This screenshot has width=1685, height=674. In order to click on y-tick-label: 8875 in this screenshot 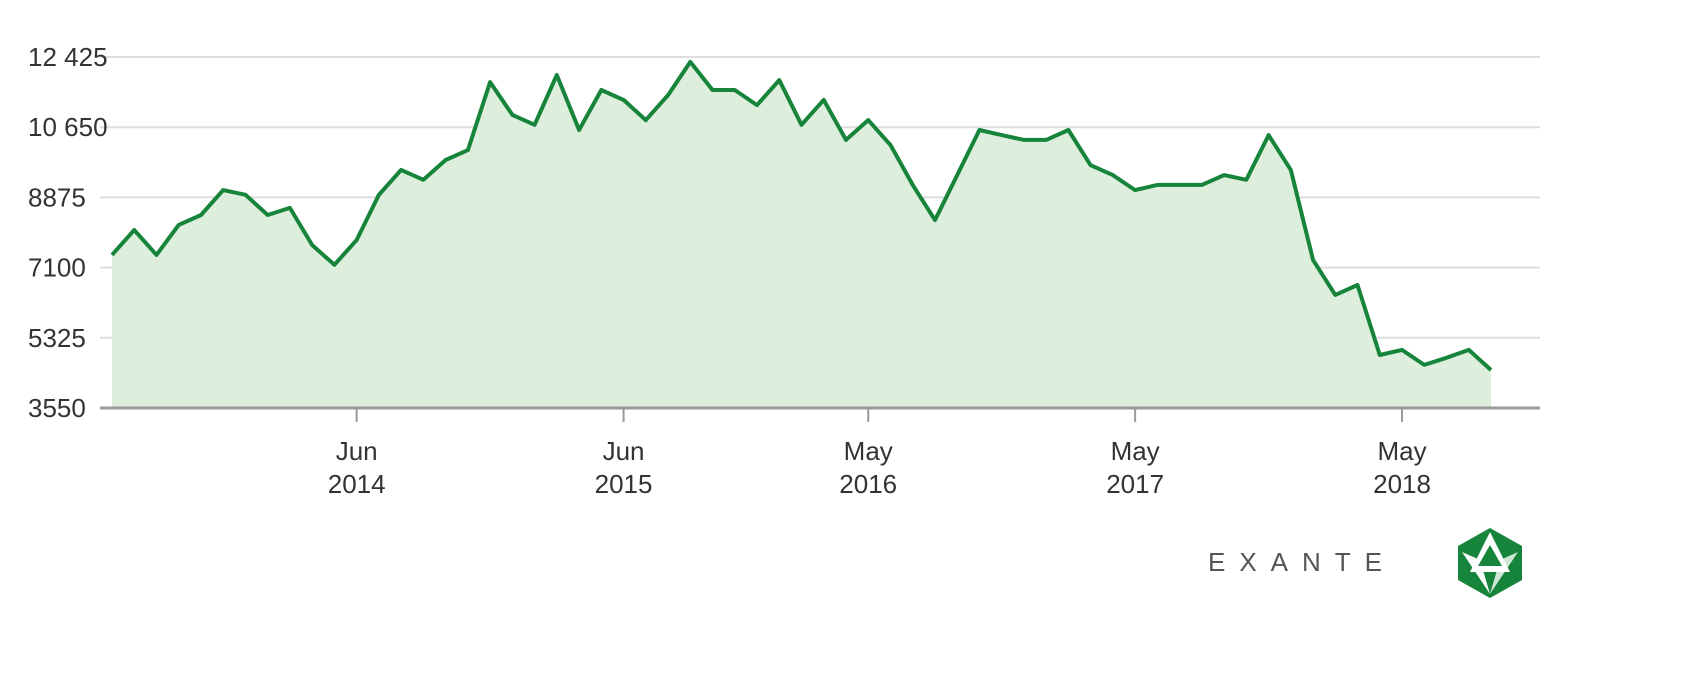, I will do `click(57, 197)`.